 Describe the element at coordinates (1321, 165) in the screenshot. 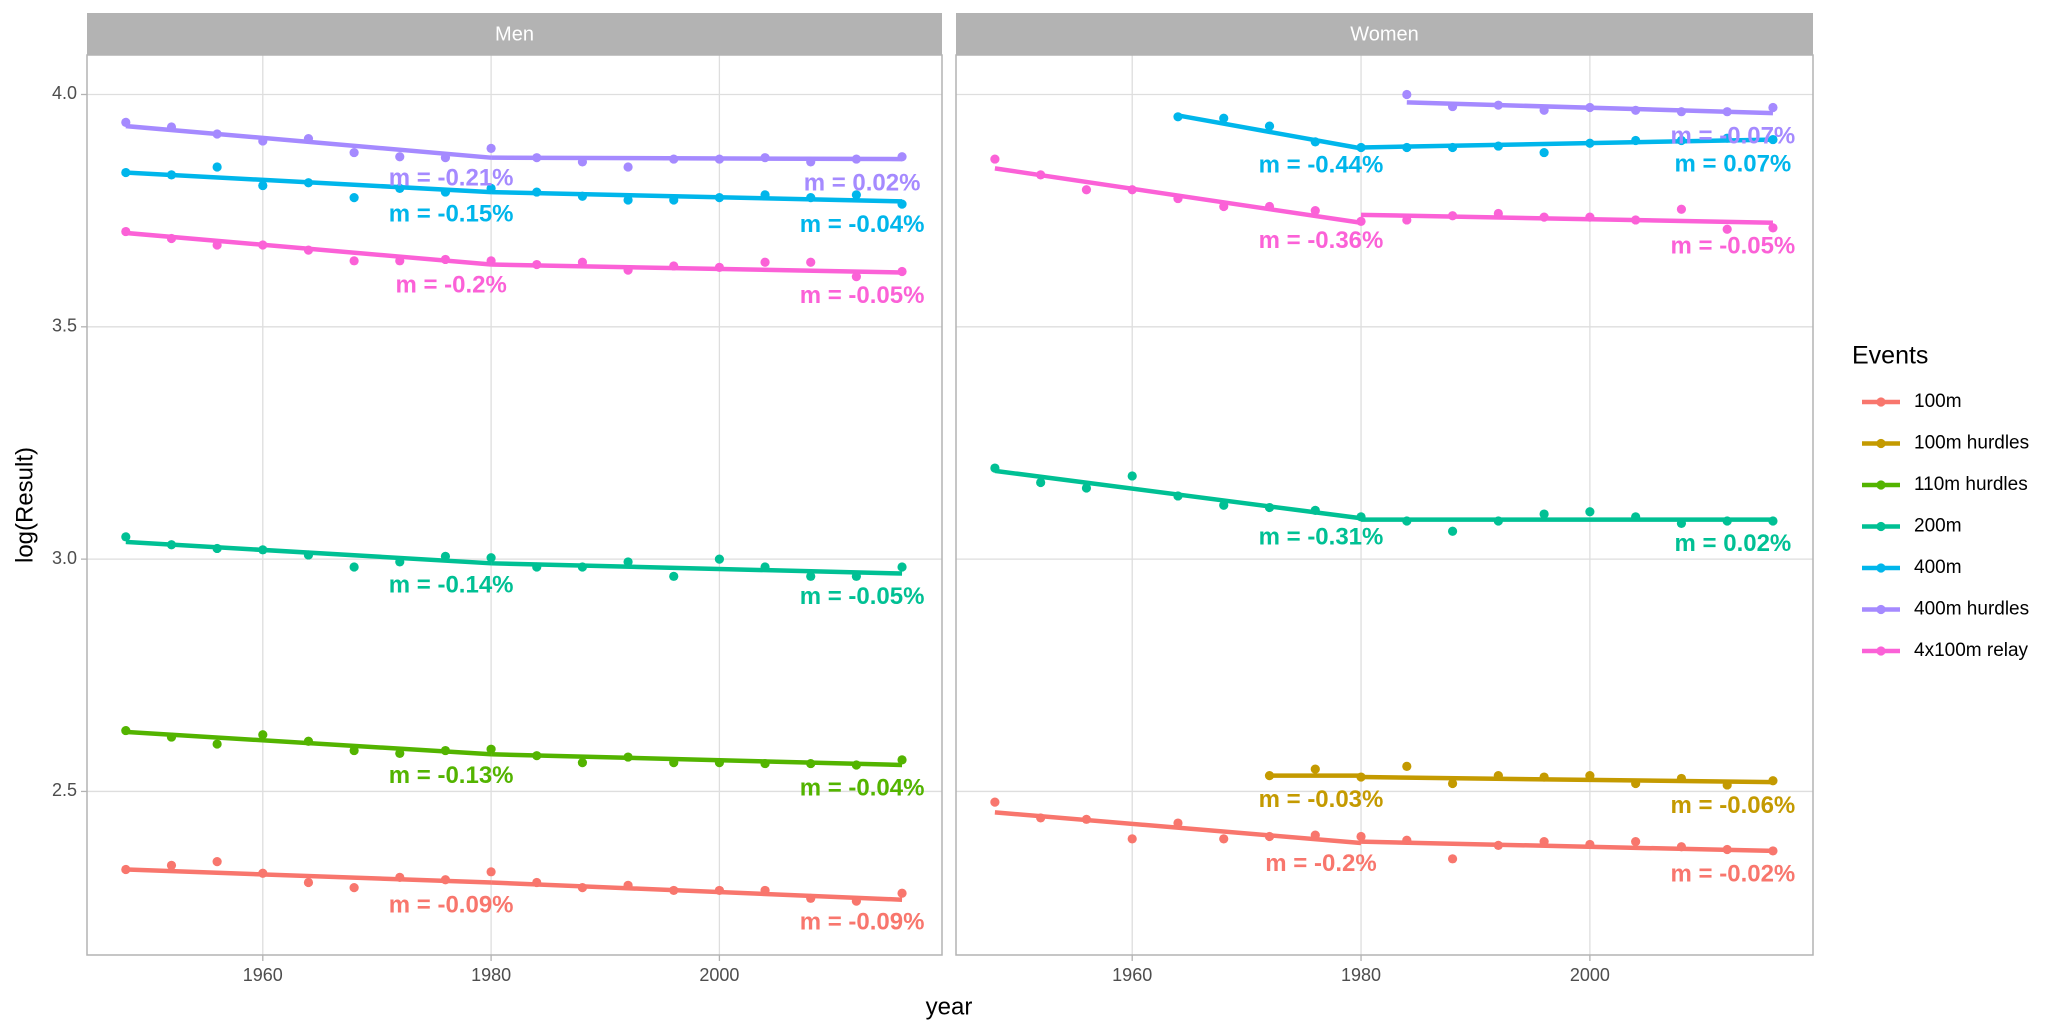

I see `slope-label: m = -0.44%` at that location.